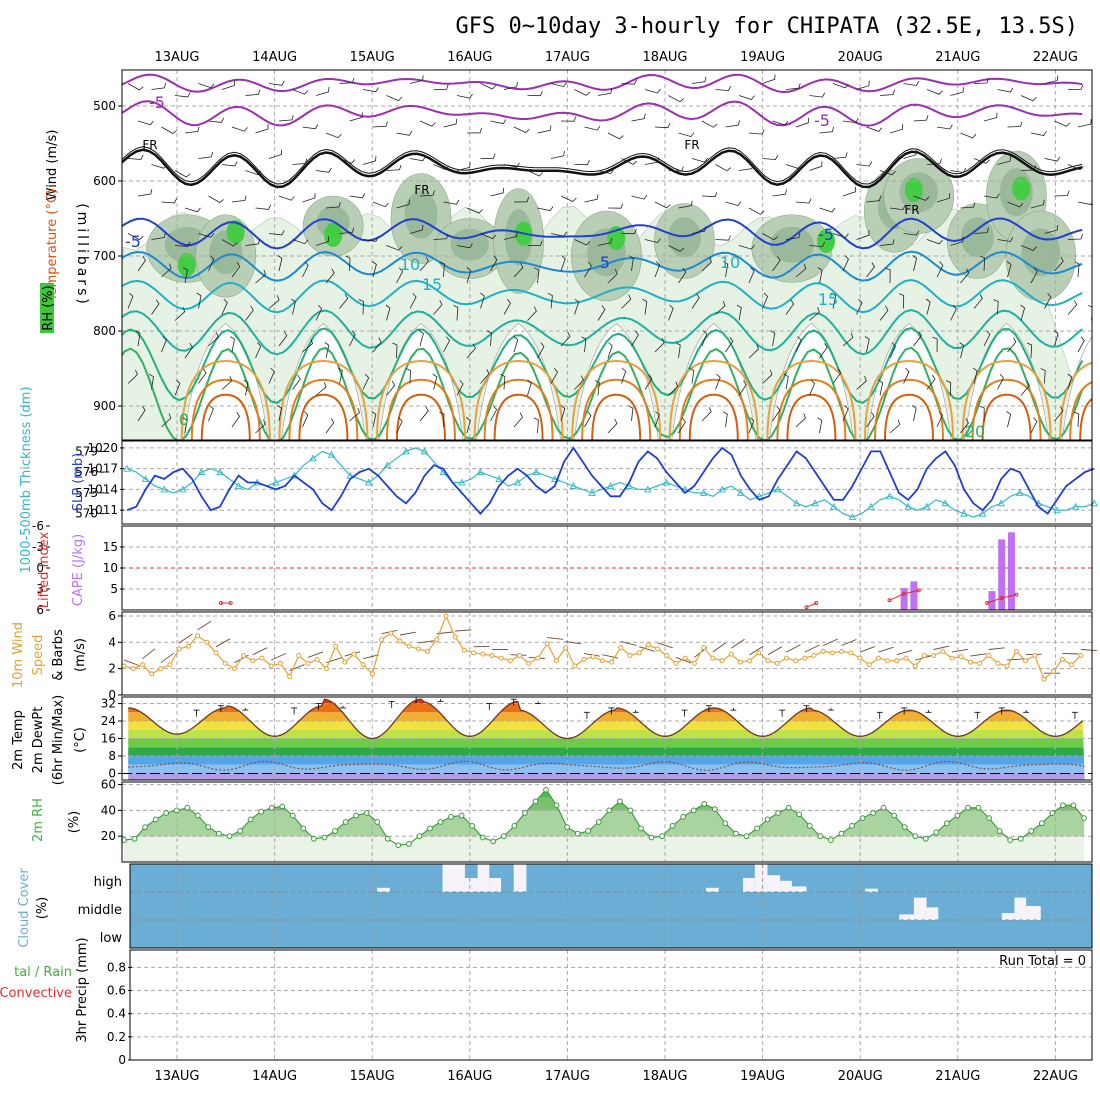 The height and width of the screenshot is (1100, 1100). What do you see at coordinates (1055, 1076) in the screenshot?
I see `bottom-day-label: 22AUG` at bounding box center [1055, 1076].